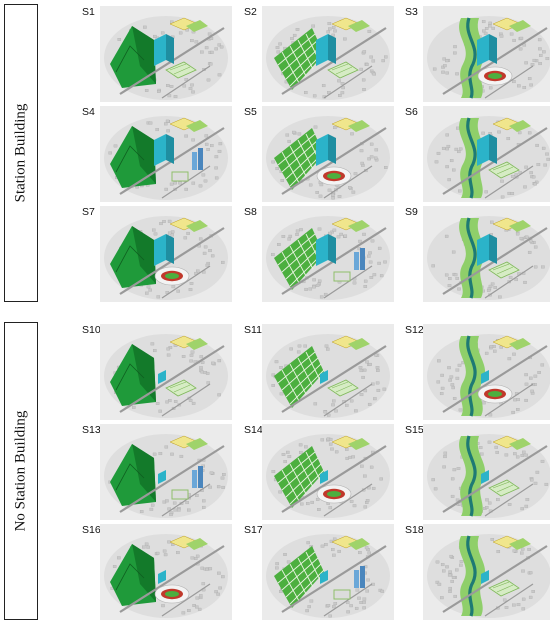 The width and height of the screenshot is (550, 624). What do you see at coordinates (411, 212) in the screenshot?
I see `scenario-id-label: S9` at bounding box center [411, 212].